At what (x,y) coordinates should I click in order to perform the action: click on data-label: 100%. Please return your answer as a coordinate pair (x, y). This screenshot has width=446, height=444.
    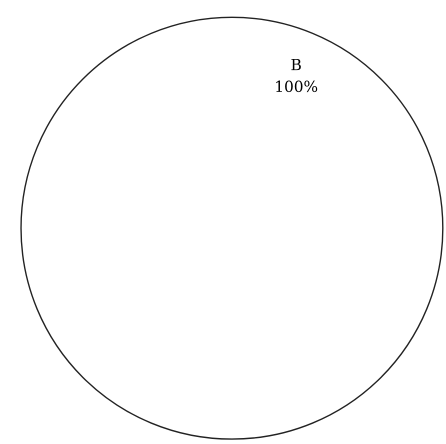
    Looking at the image, I should click on (297, 86).